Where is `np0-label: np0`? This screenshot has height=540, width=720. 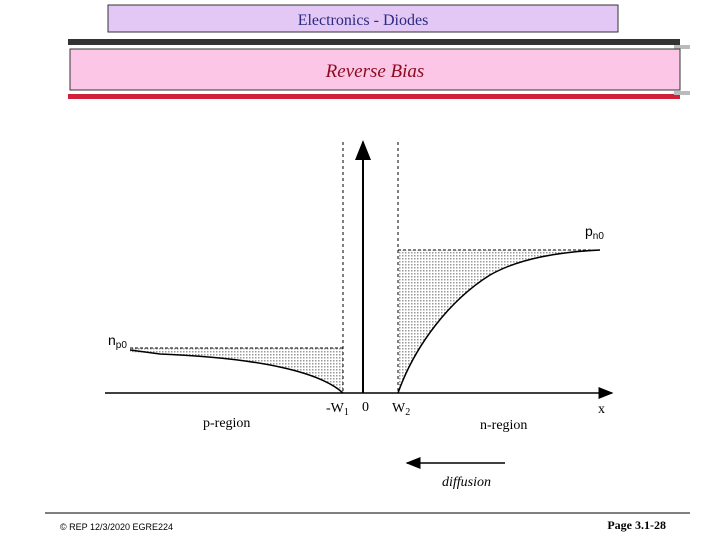 np0-label: np0 is located at coordinates (117, 341).